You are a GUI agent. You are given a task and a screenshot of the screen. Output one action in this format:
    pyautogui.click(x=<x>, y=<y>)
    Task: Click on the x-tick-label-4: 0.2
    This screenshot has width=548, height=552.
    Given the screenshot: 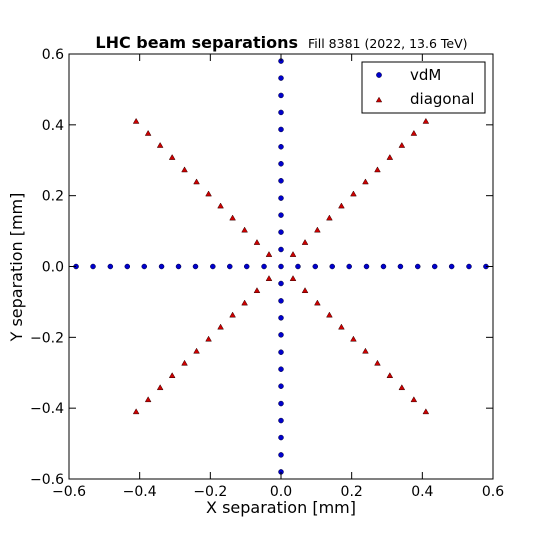 What is the action you would take?
    pyautogui.click(x=352, y=492)
    